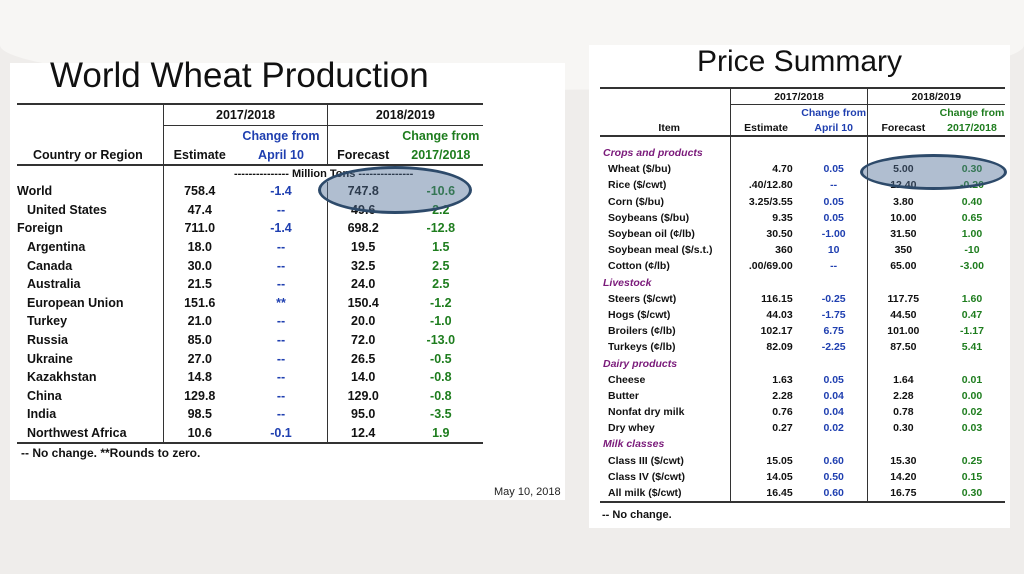  I want to click on change-april-cell: -1.00, so click(834, 234).